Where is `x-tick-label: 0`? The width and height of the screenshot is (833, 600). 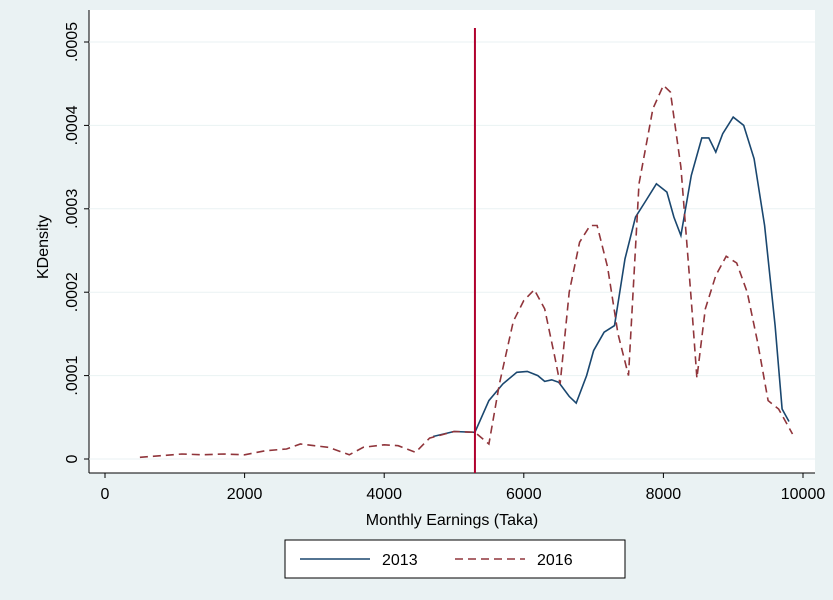
x-tick-label: 0 is located at coordinates (105, 494).